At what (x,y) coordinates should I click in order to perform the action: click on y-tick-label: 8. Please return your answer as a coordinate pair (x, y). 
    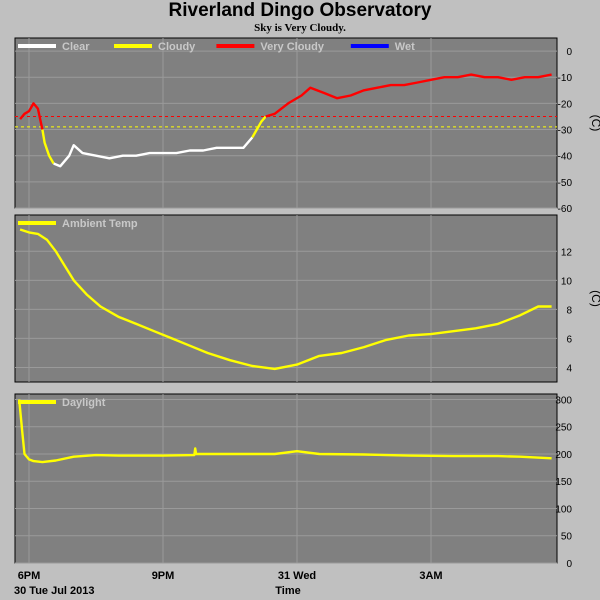
    Looking at the image, I should click on (569, 310).